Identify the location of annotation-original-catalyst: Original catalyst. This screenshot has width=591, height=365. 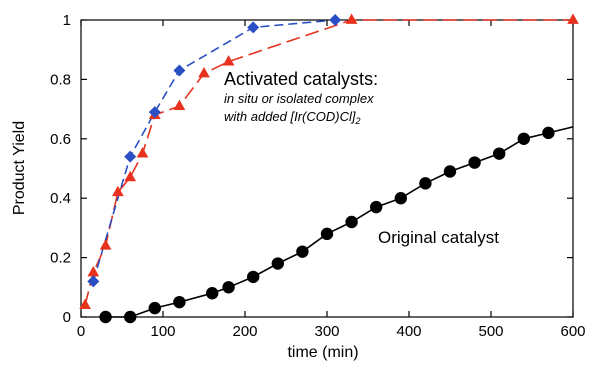
(438, 237).